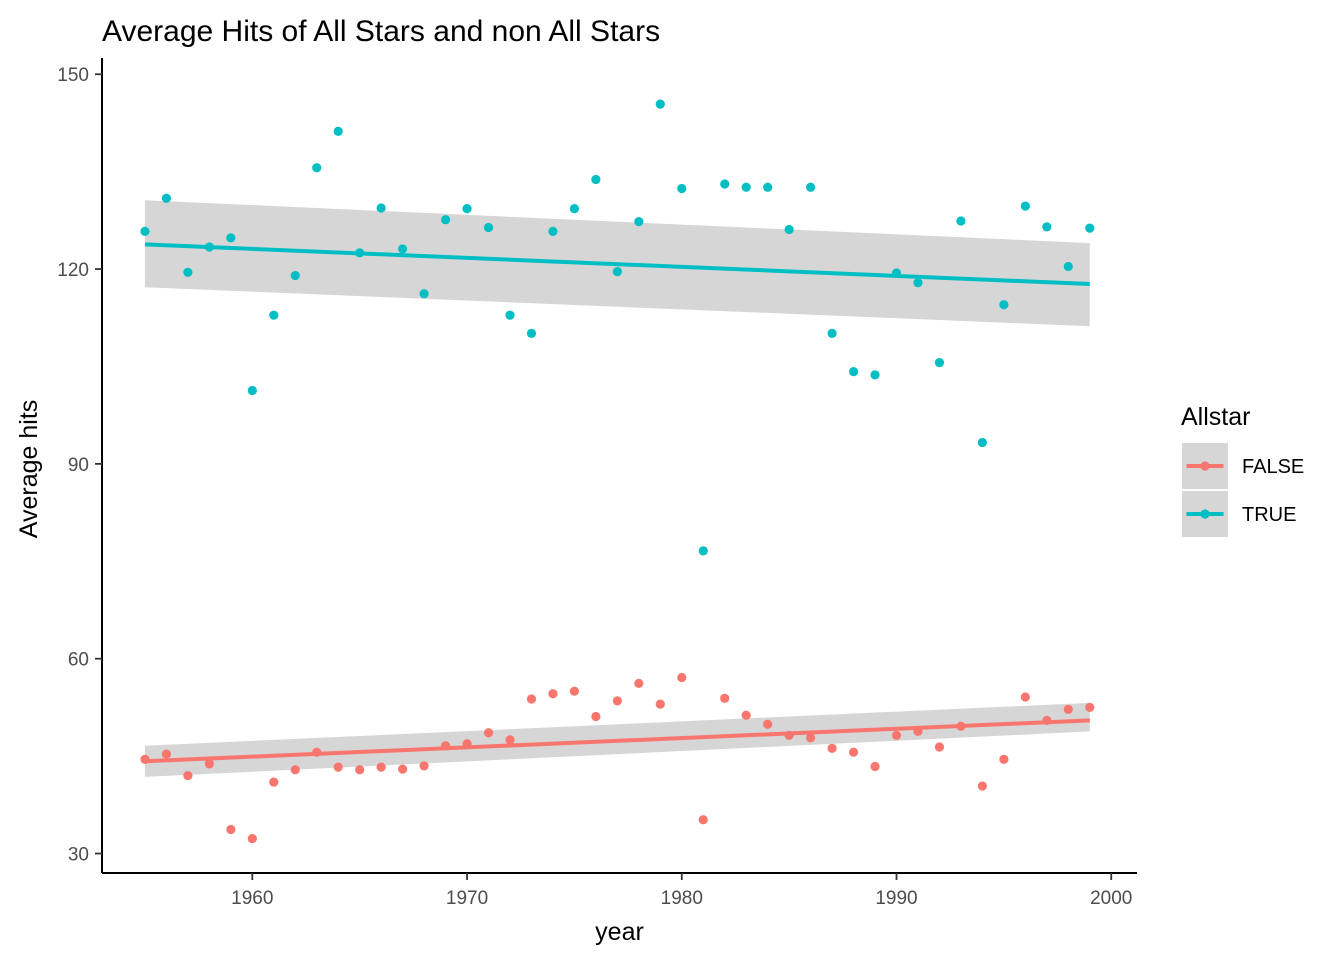  What do you see at coordinates (467, 898) in the screenshot?
I see `x-tick-label: 1970` at bounding box center [467, 898].